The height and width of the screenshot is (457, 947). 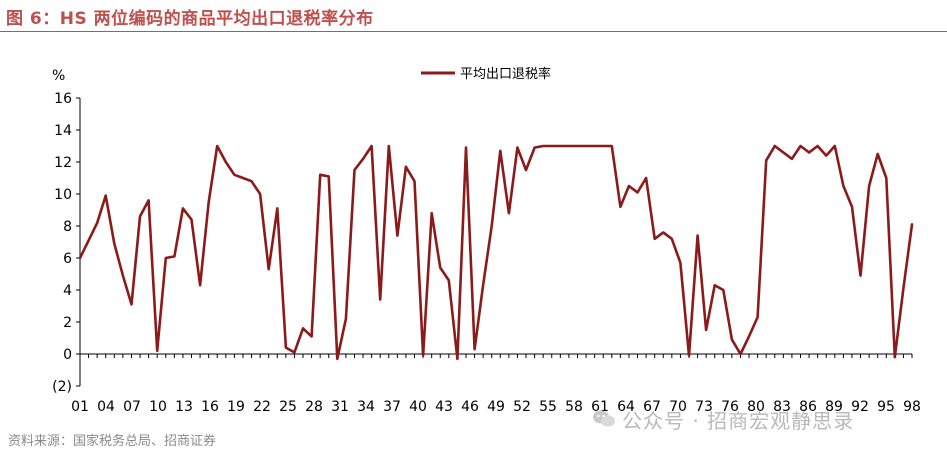 What do you see at coordinates (63, 163) in the screenshot?
I see `y-tick-label: 12` at bounding box center [63, 163].